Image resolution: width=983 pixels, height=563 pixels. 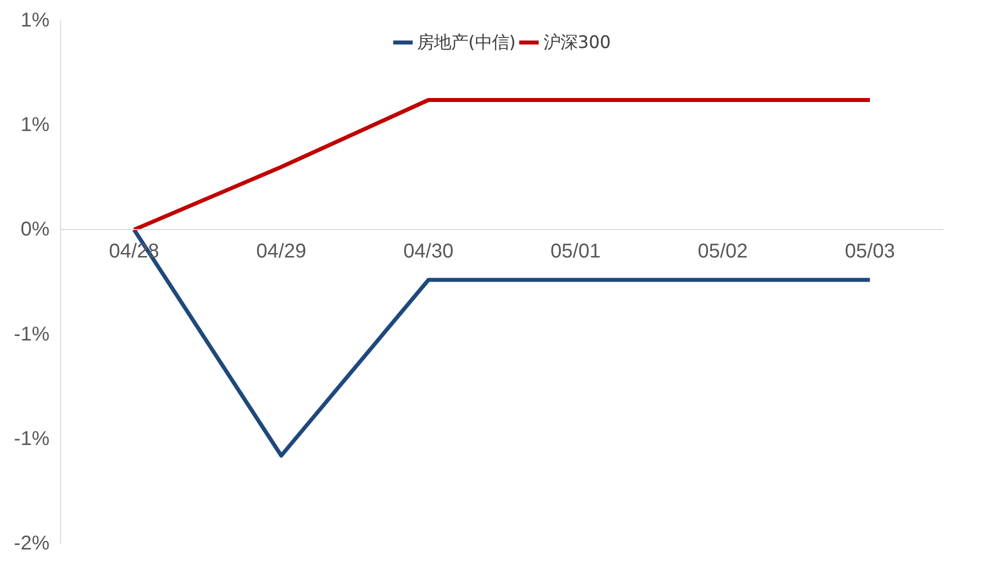 I want to click on y-tick-label: -2%, so click(x=32, y=543).